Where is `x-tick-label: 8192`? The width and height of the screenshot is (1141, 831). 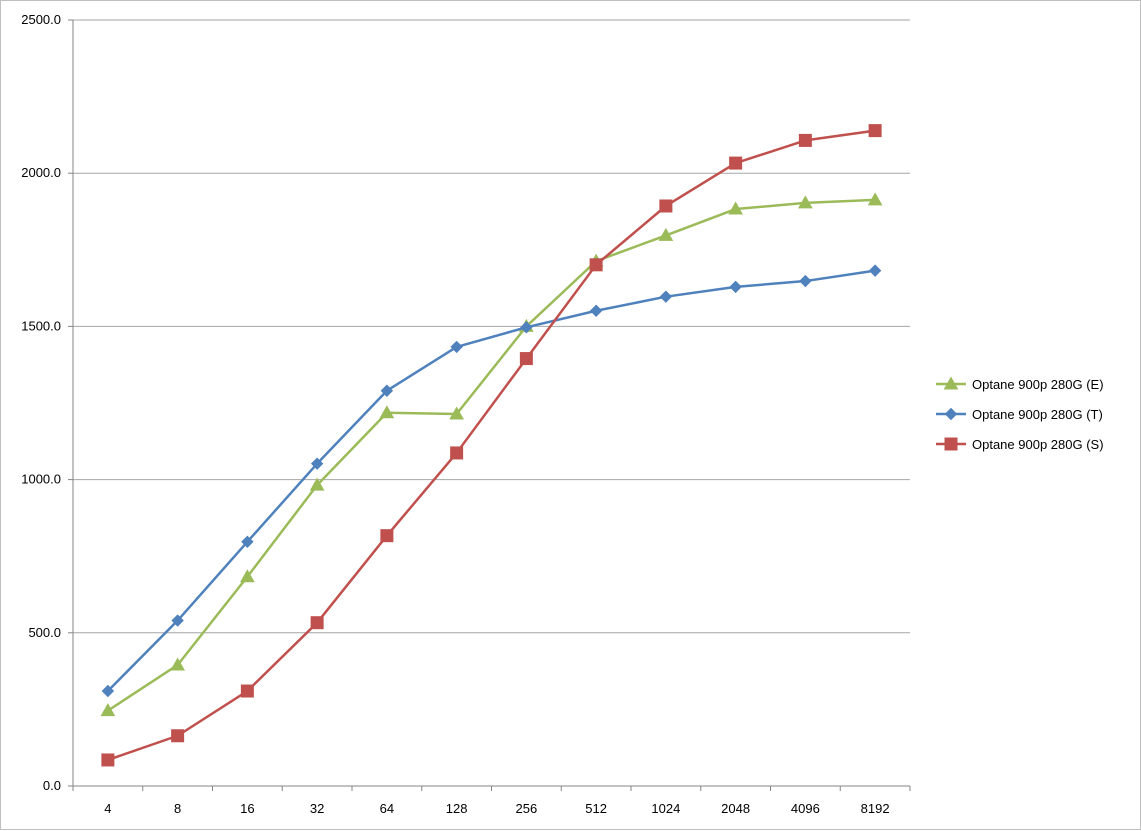 x-tick-label: 8192 is located at coordinates (875, 808).